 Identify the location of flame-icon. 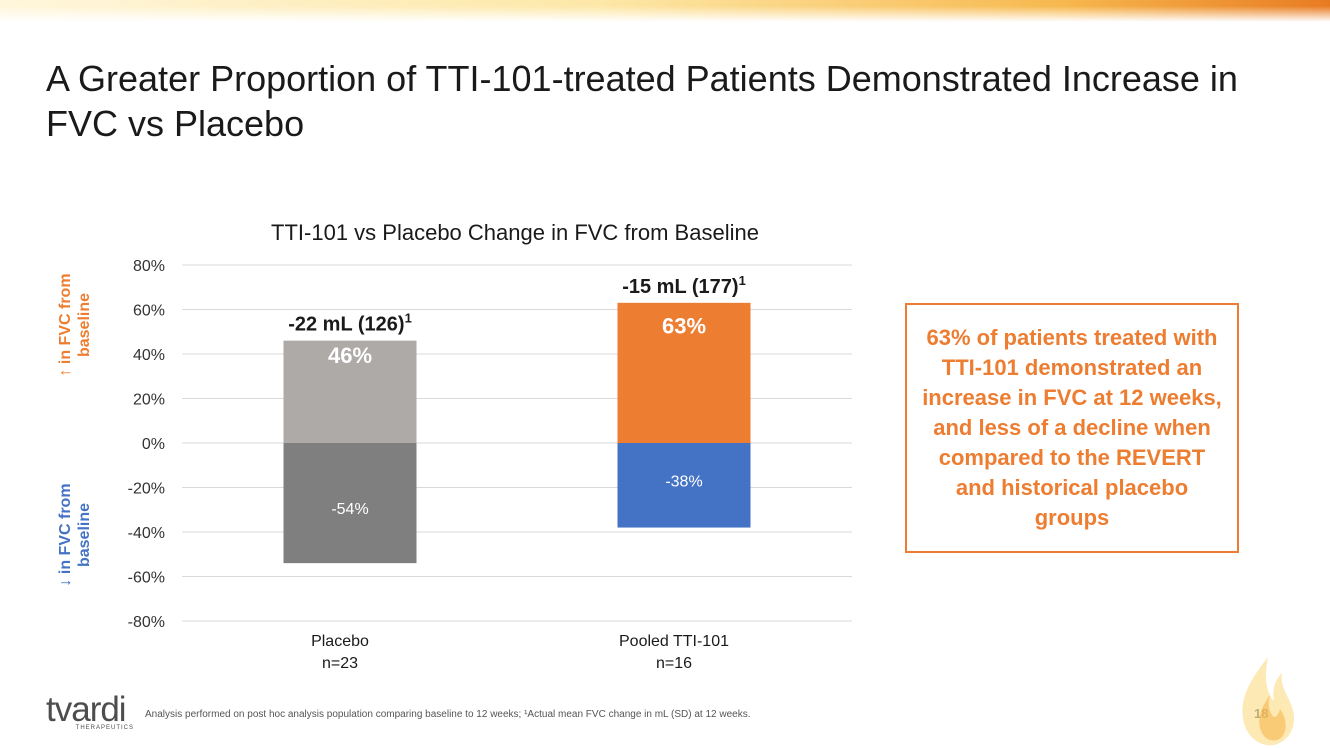
(1268, 701).